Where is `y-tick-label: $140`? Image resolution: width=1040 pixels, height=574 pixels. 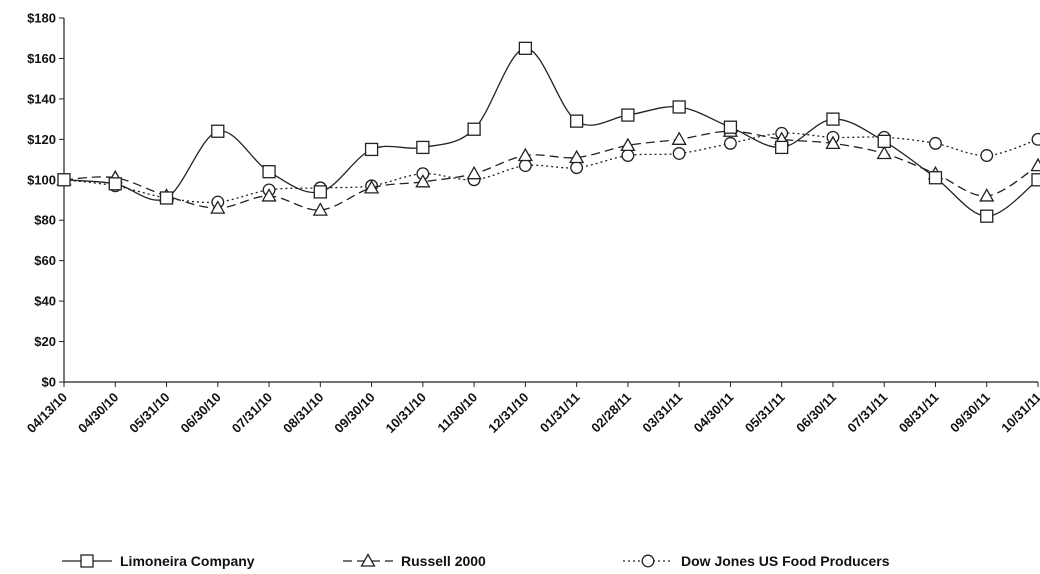 y-tick-label: $140 is located at coordinates (41, 98).